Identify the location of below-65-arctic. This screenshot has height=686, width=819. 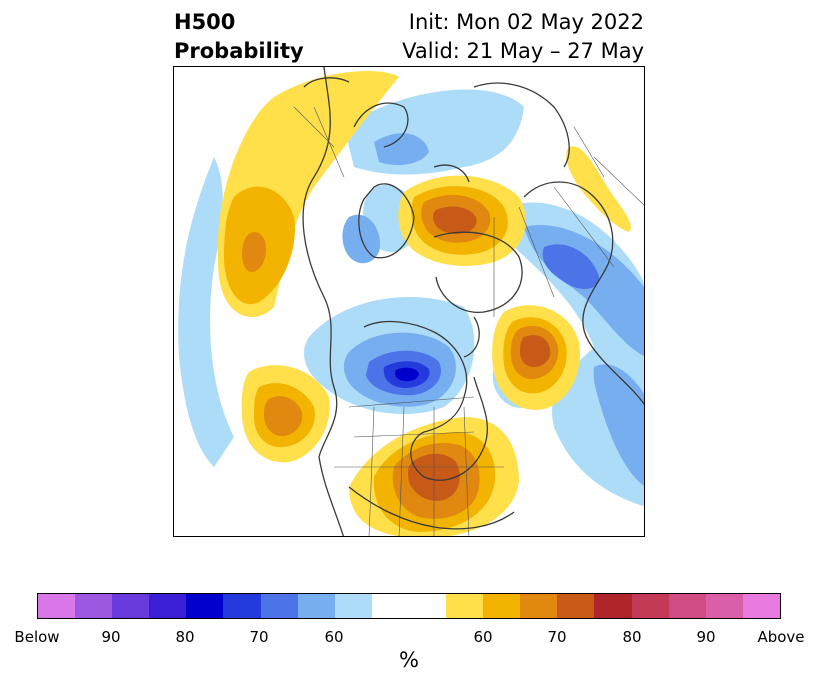
(401, 149).